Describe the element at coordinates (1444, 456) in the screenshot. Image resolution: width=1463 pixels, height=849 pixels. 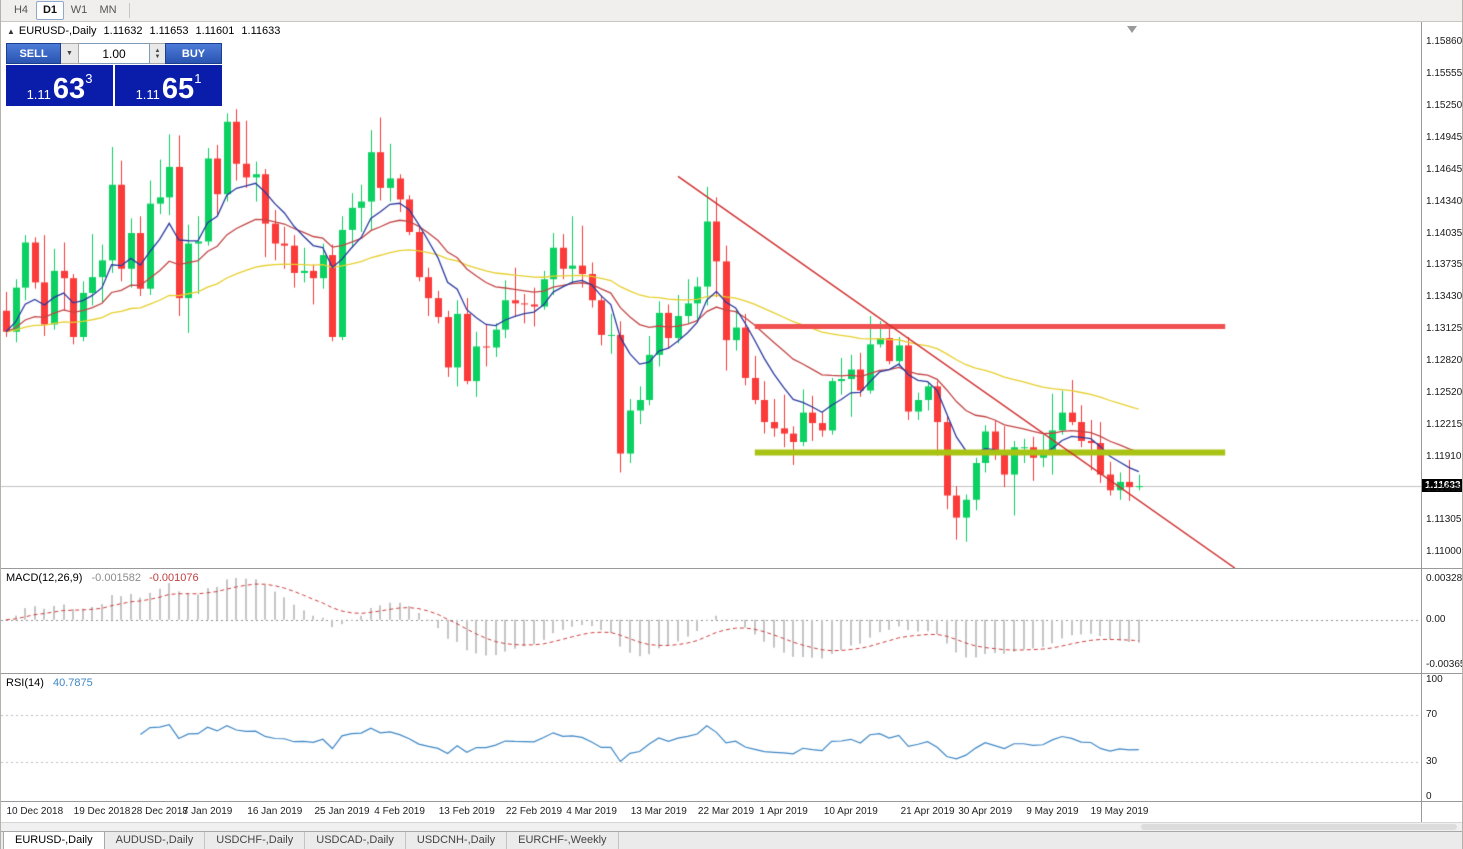
I see `price-scale-tick: 1.11910` at that location.